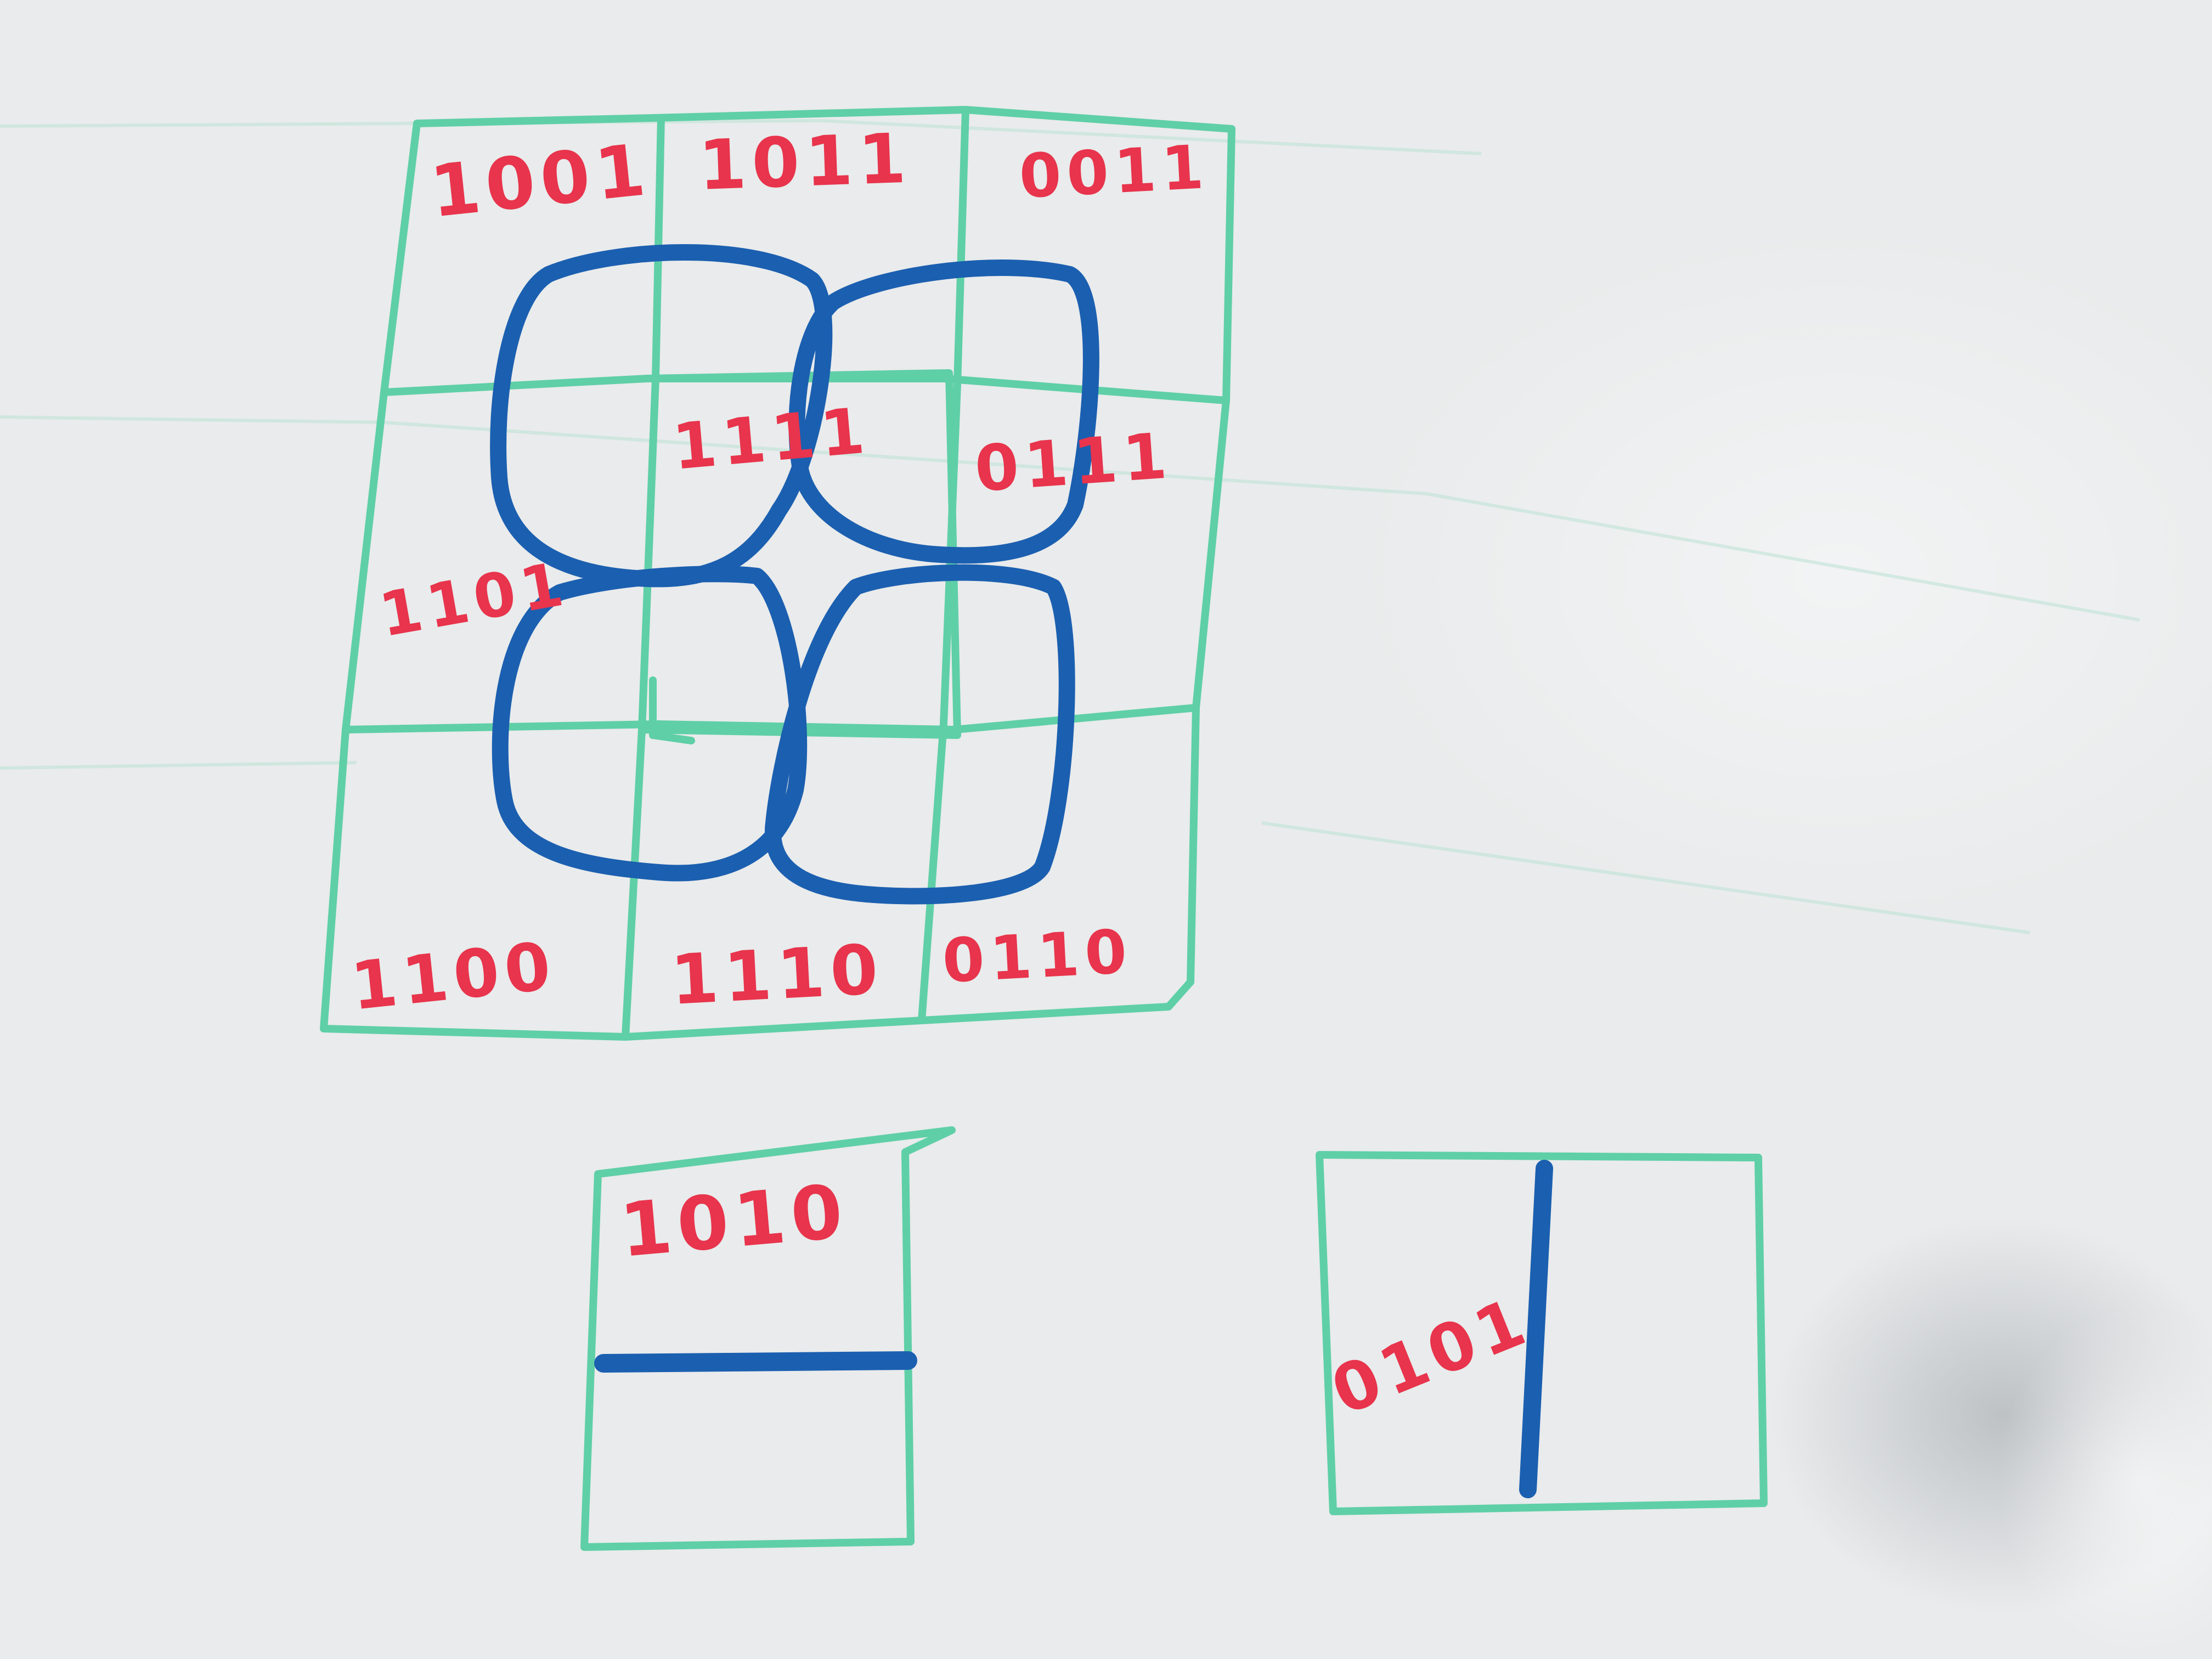 The height and width of the screenshot is (1659, 2212). I want to click on tile-label: 0110, so click(1037, 956).